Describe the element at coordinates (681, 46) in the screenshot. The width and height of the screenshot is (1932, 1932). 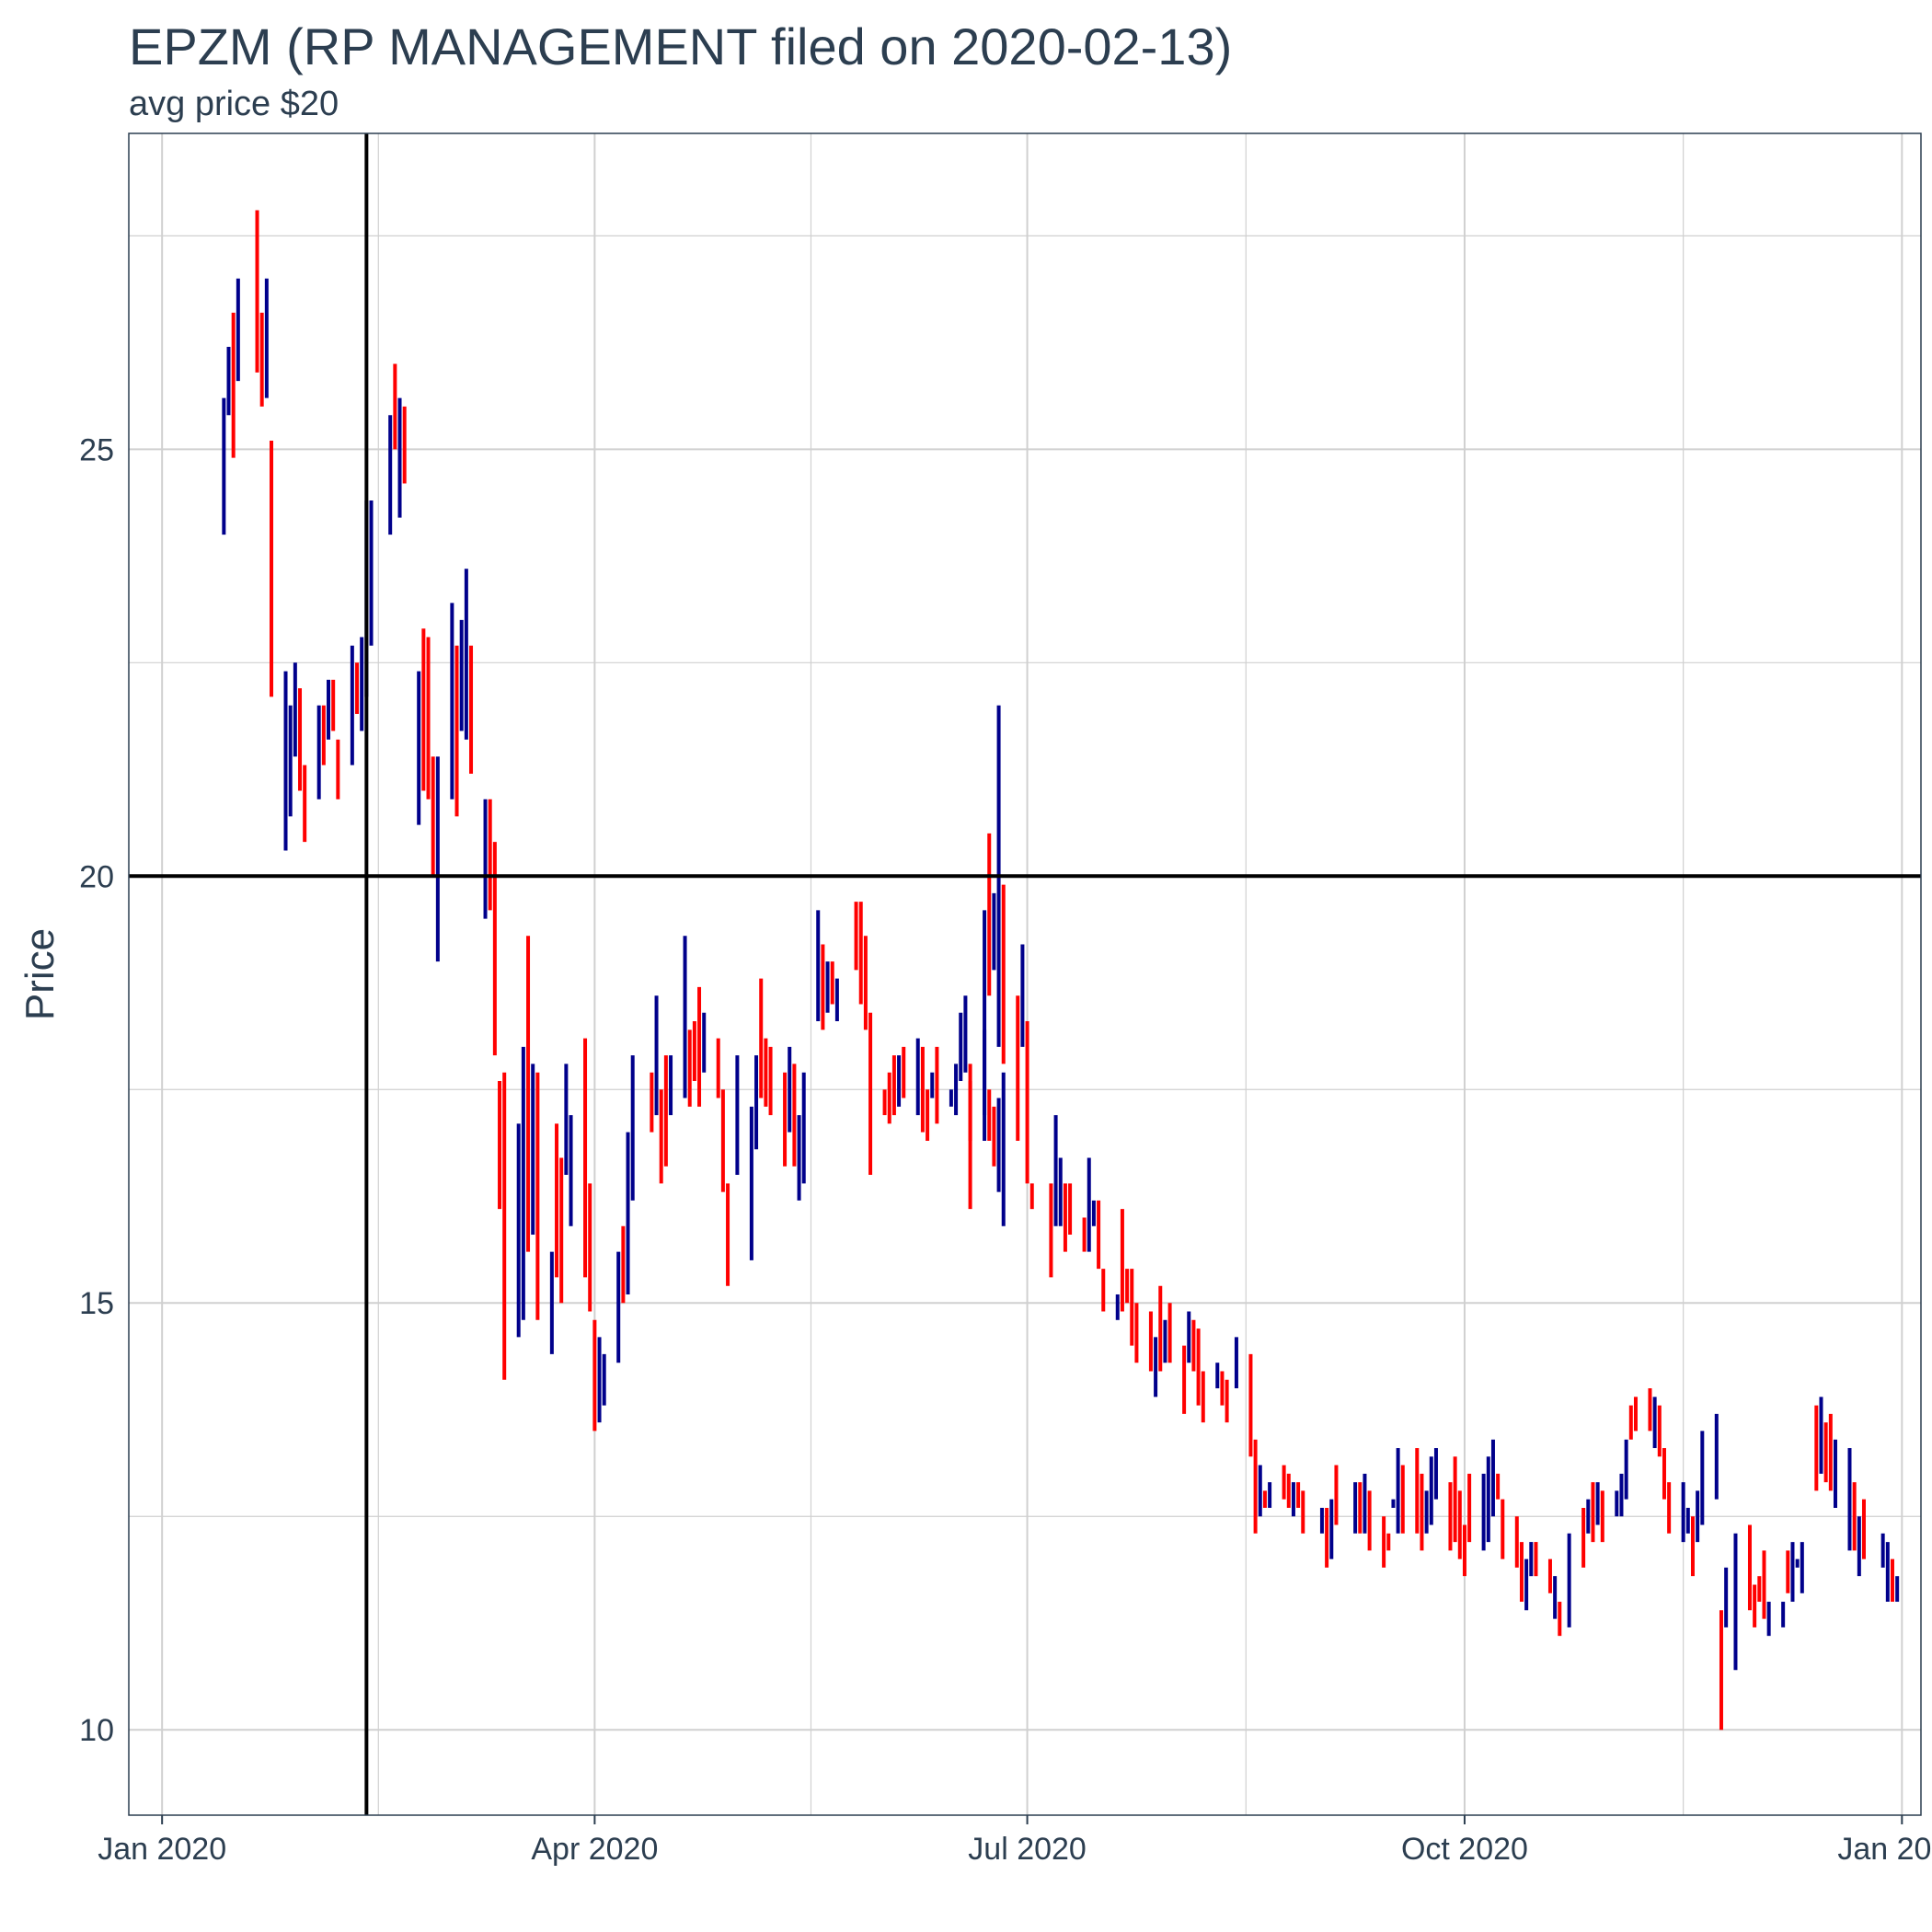
I see `chart-title: EPZM (RP MANAGEMENT filed on 2020-02-13)` at that location.